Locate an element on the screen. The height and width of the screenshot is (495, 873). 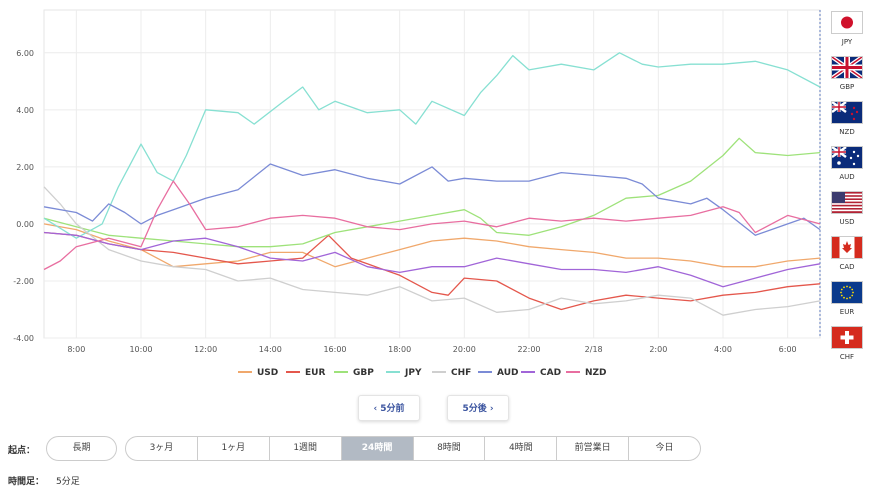
flag-eur: EUR is located at coordinates (847, 298).